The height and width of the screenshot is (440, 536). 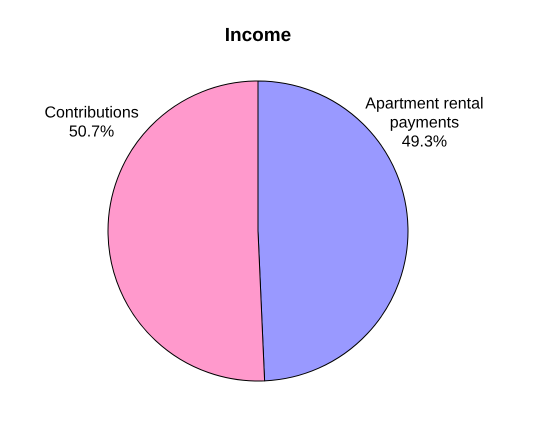 I want to click on data-label: 49.3%, so click(x=425, y=141).